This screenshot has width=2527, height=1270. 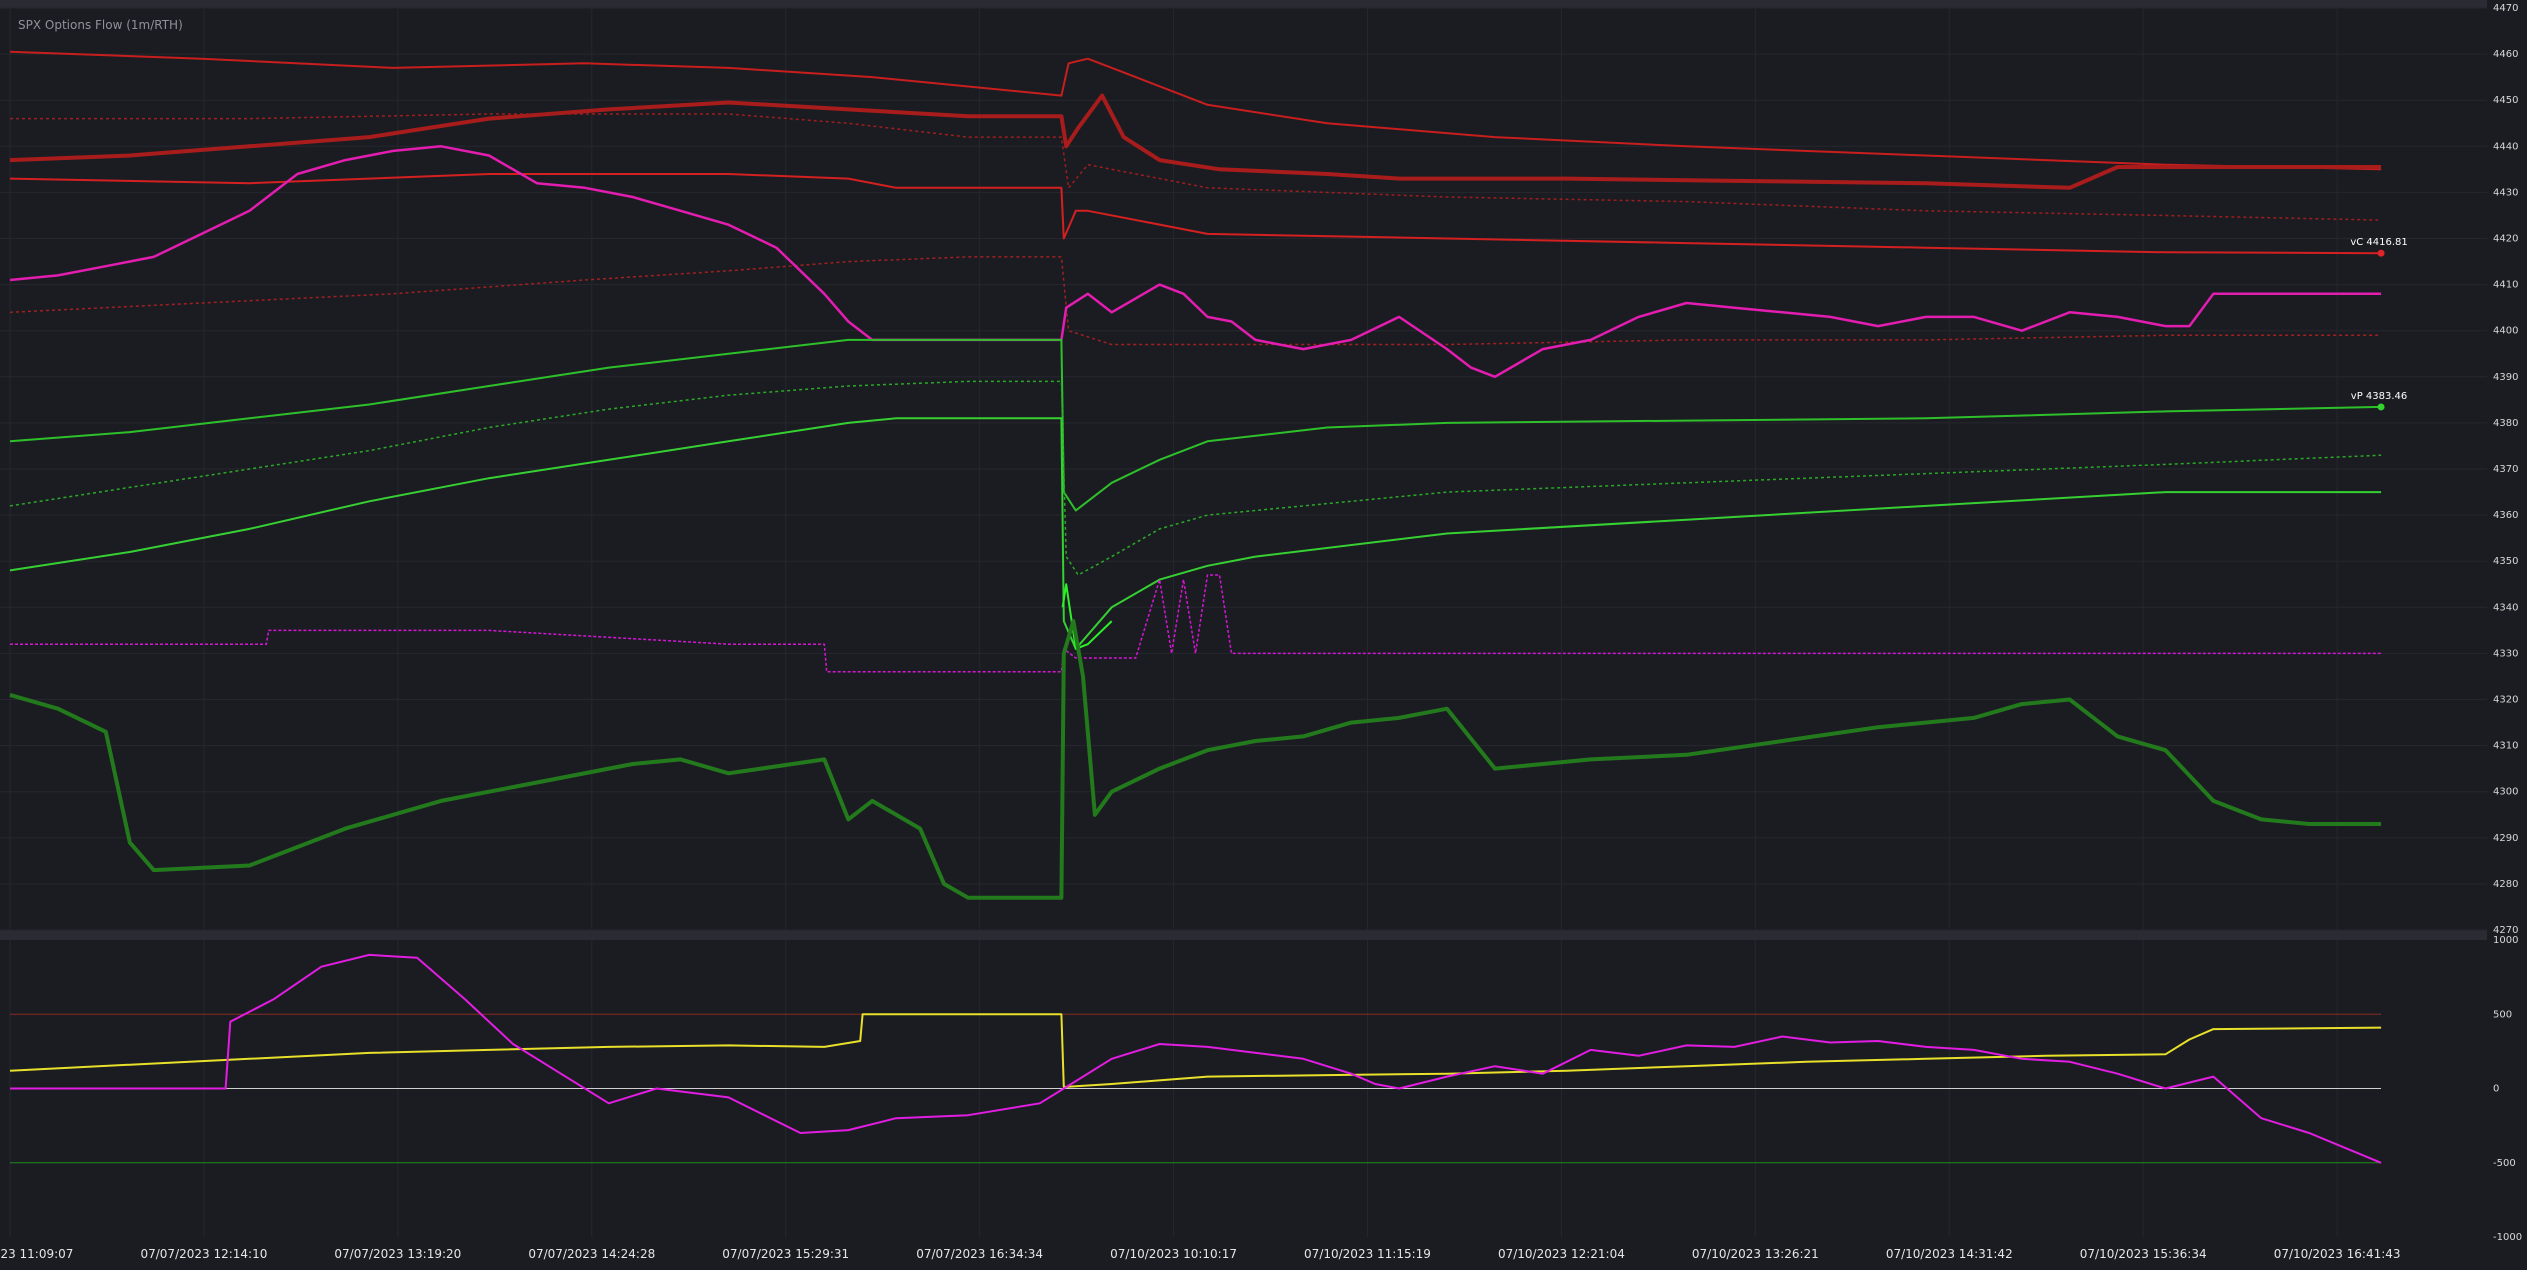 What do you see at coordinates (2505, 884) in the screenshot?
I see `y-tick-label: 4280` at bounding box center [2505, 884].